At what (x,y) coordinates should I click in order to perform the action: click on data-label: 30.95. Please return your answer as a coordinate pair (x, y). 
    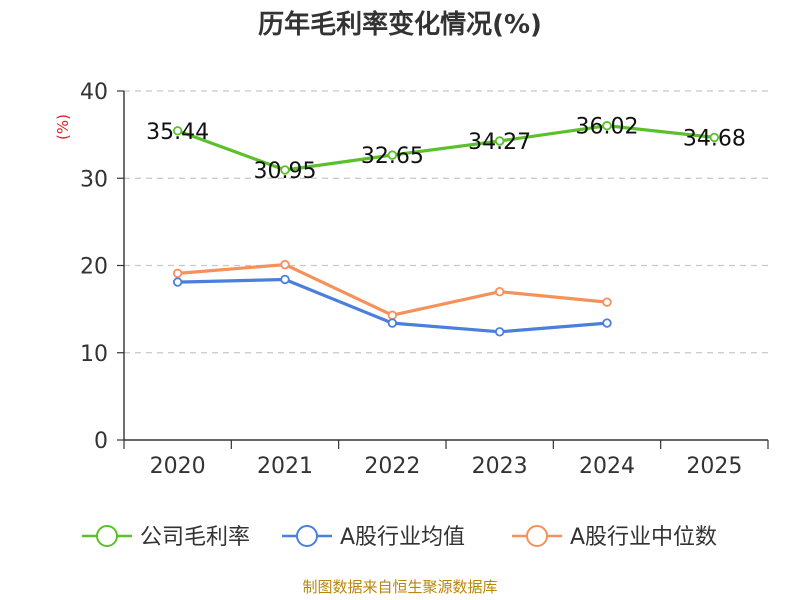
    Looking at the image, I should click on (285, 171).